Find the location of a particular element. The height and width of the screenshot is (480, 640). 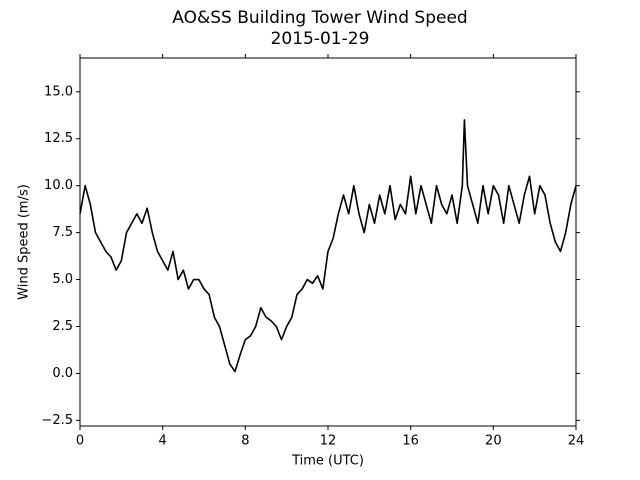

y-tick-label: 5.0 is located at coordinates (62, 279).